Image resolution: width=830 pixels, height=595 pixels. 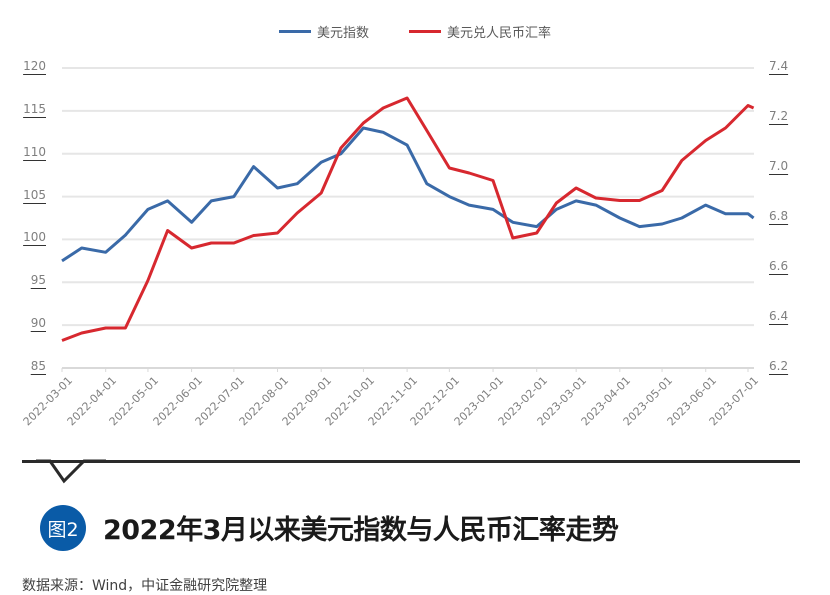 I want to click on notch-decoration, so click(x=71, y=471).